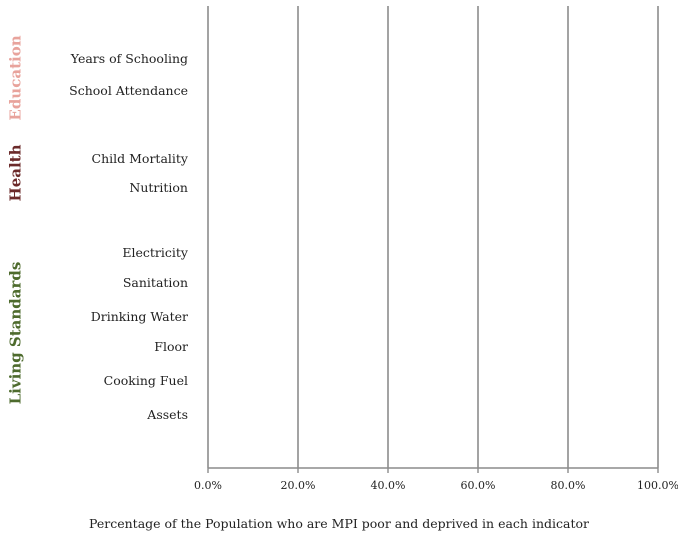  What do you see at coordinates (158, 187) in the screenshot?
I see `category-label: Nutrition` at bounding box center [158, 187].